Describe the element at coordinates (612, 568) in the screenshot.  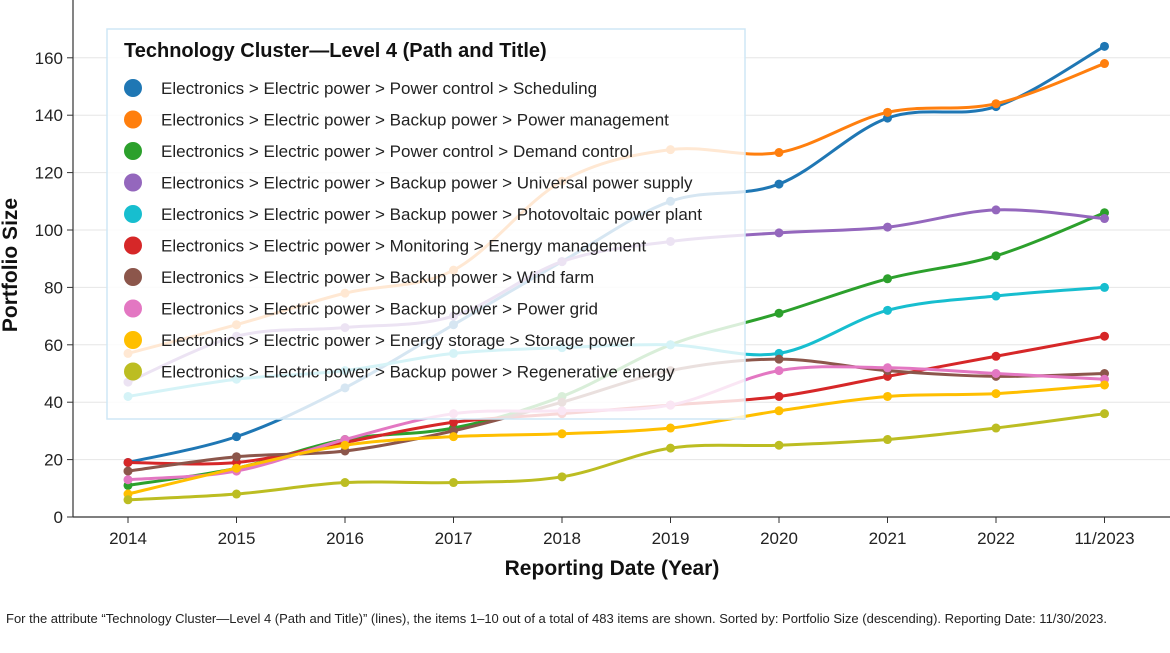
I see `x-axis-title: Reporting Date (Year)` at that location.